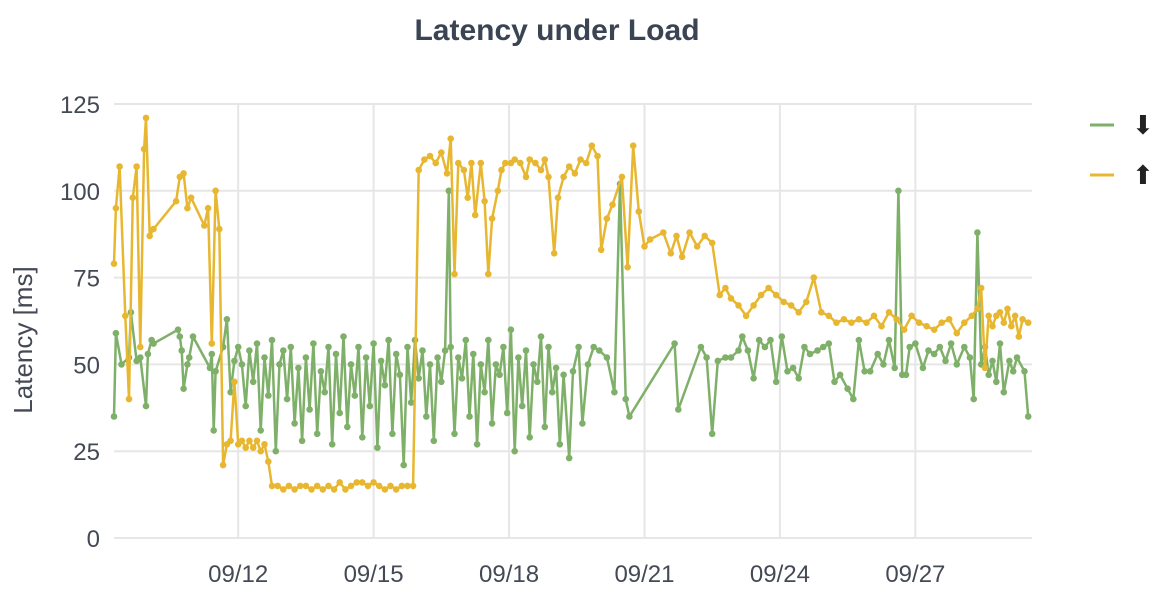 The width and height of the screenshot is (1165, 595). I want to click on legend-label: ⬆, so click(1143, 175).